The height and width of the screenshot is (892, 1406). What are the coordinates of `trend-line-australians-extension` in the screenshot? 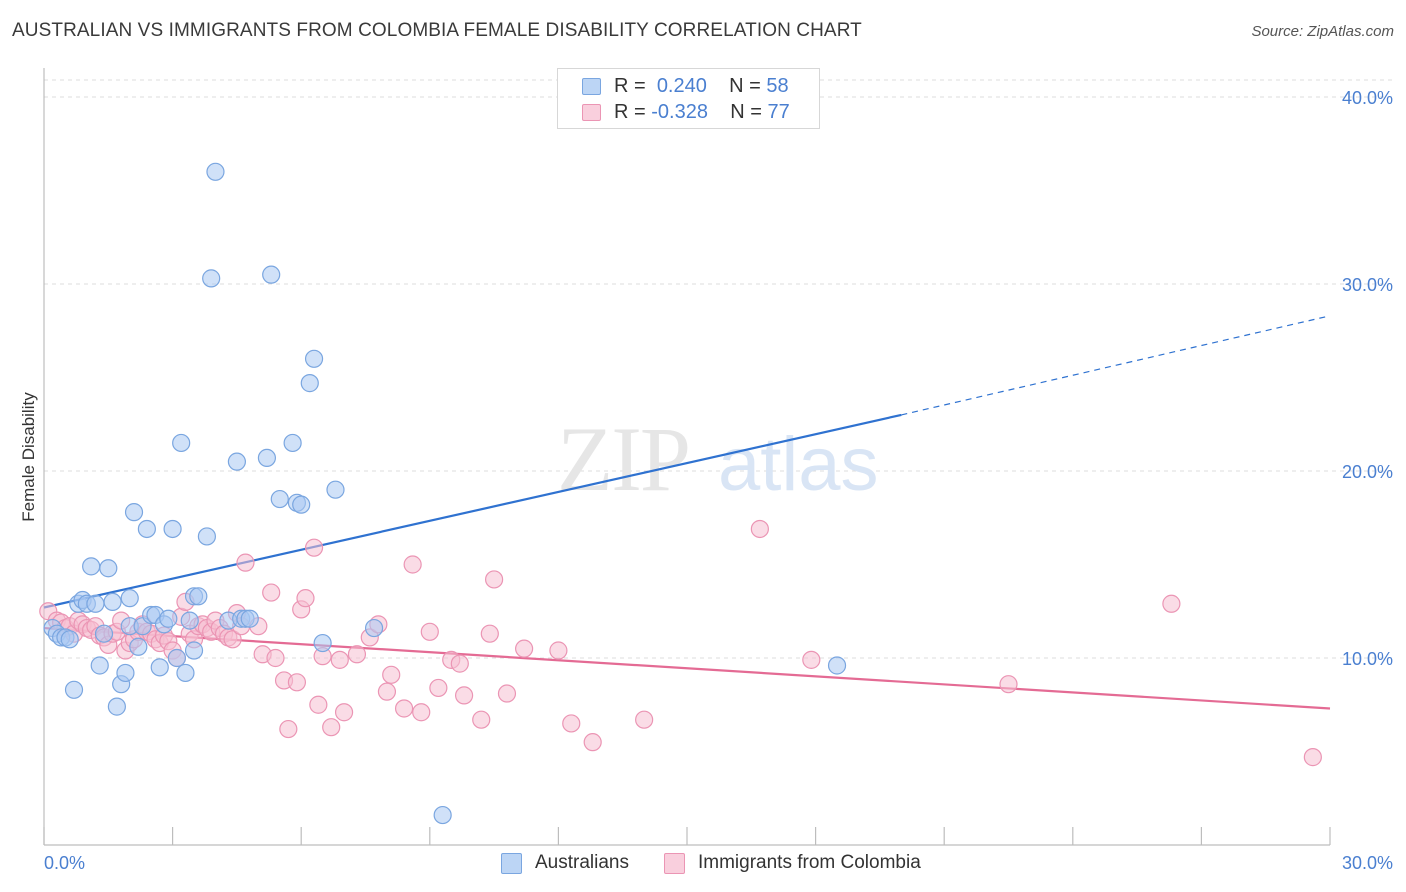 It's located at (1116, 365).